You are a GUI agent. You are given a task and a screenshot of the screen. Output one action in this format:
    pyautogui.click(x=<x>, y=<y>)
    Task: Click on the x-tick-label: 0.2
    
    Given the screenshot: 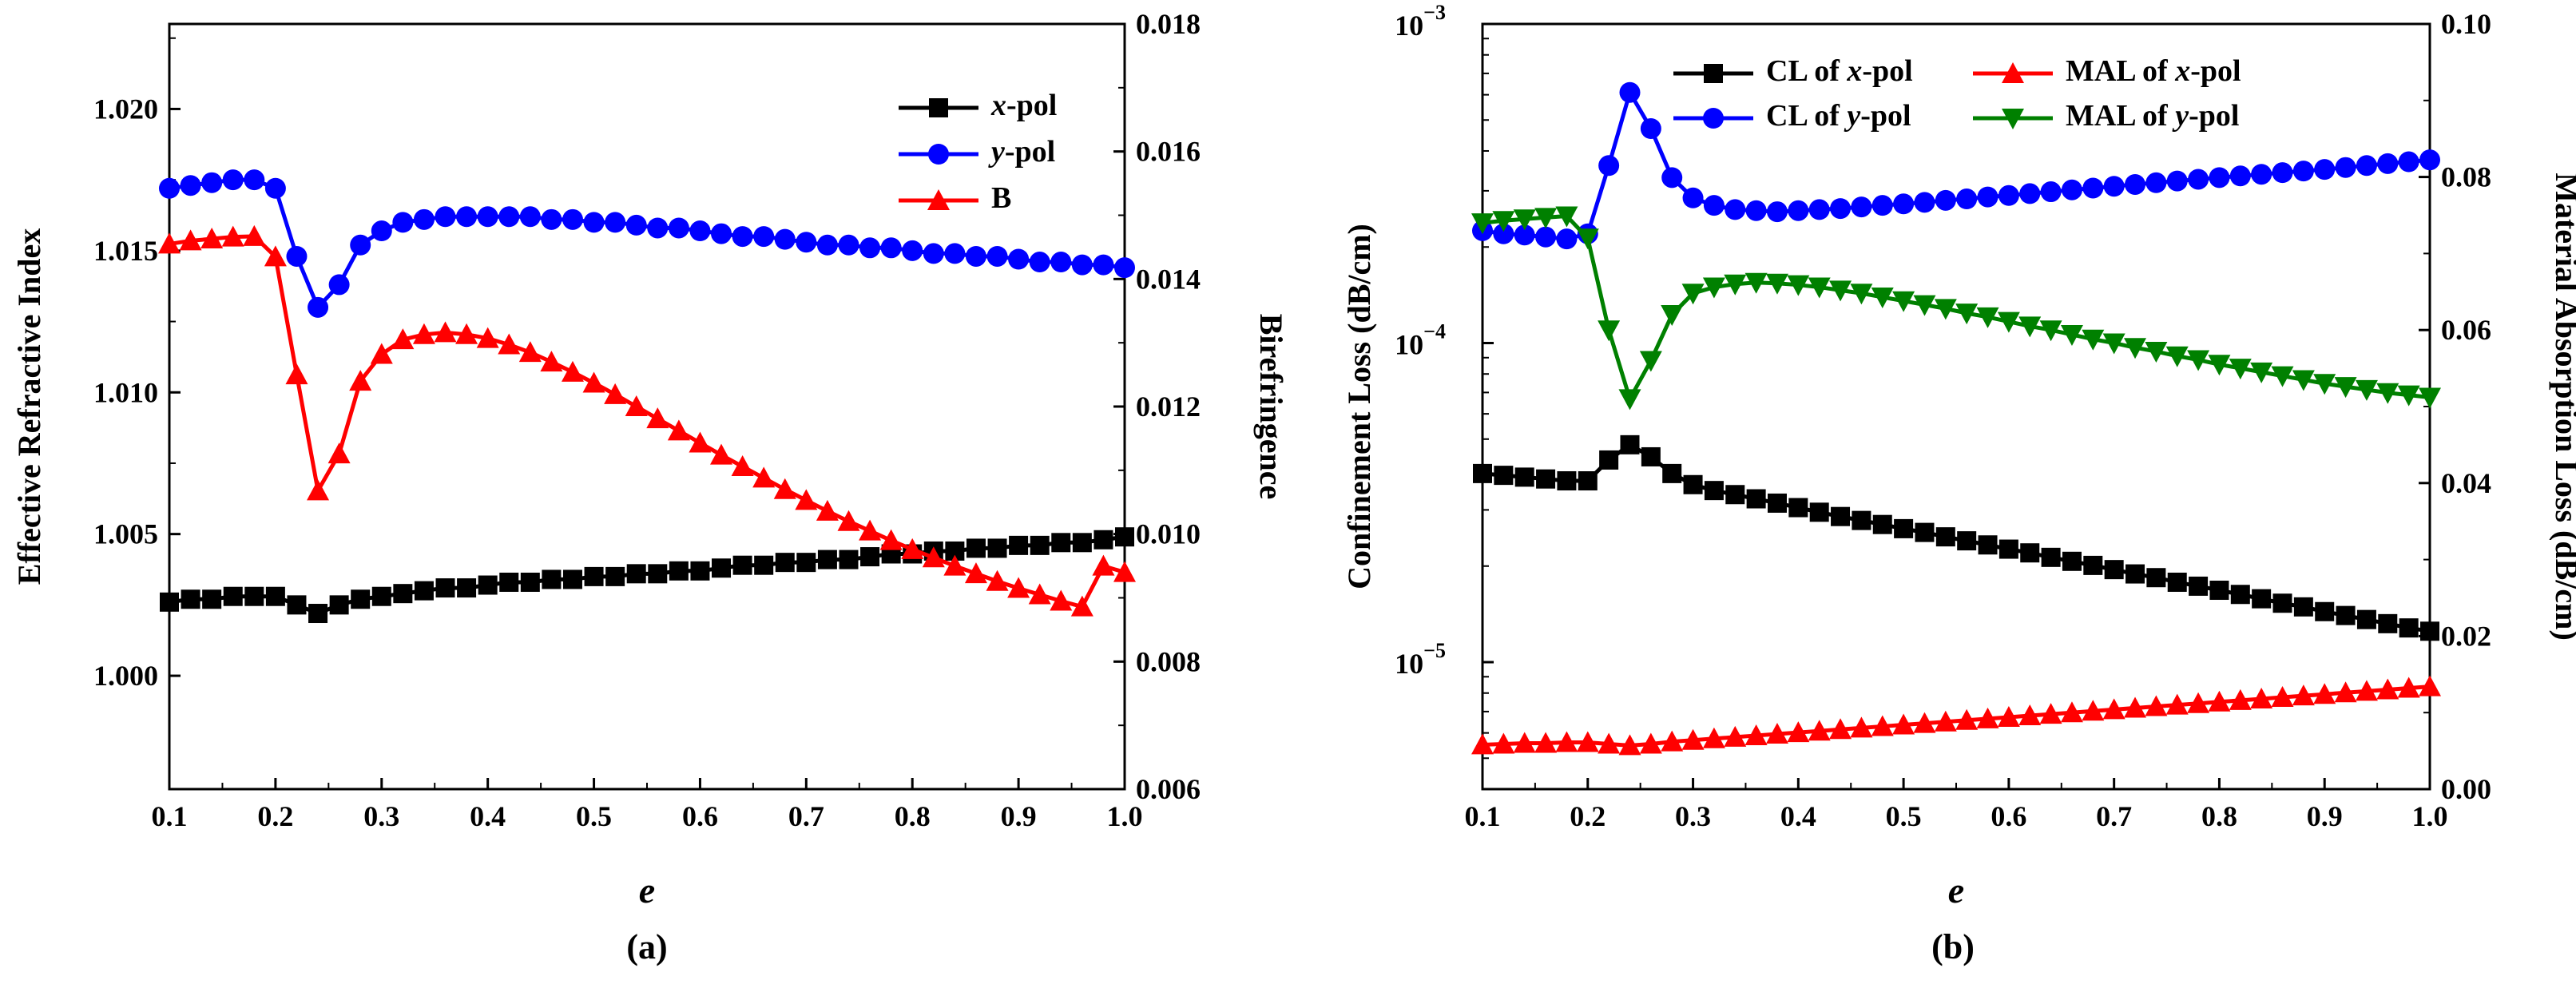 What is the action you would take?
    pyautogui.click(x=275, y=816)
    